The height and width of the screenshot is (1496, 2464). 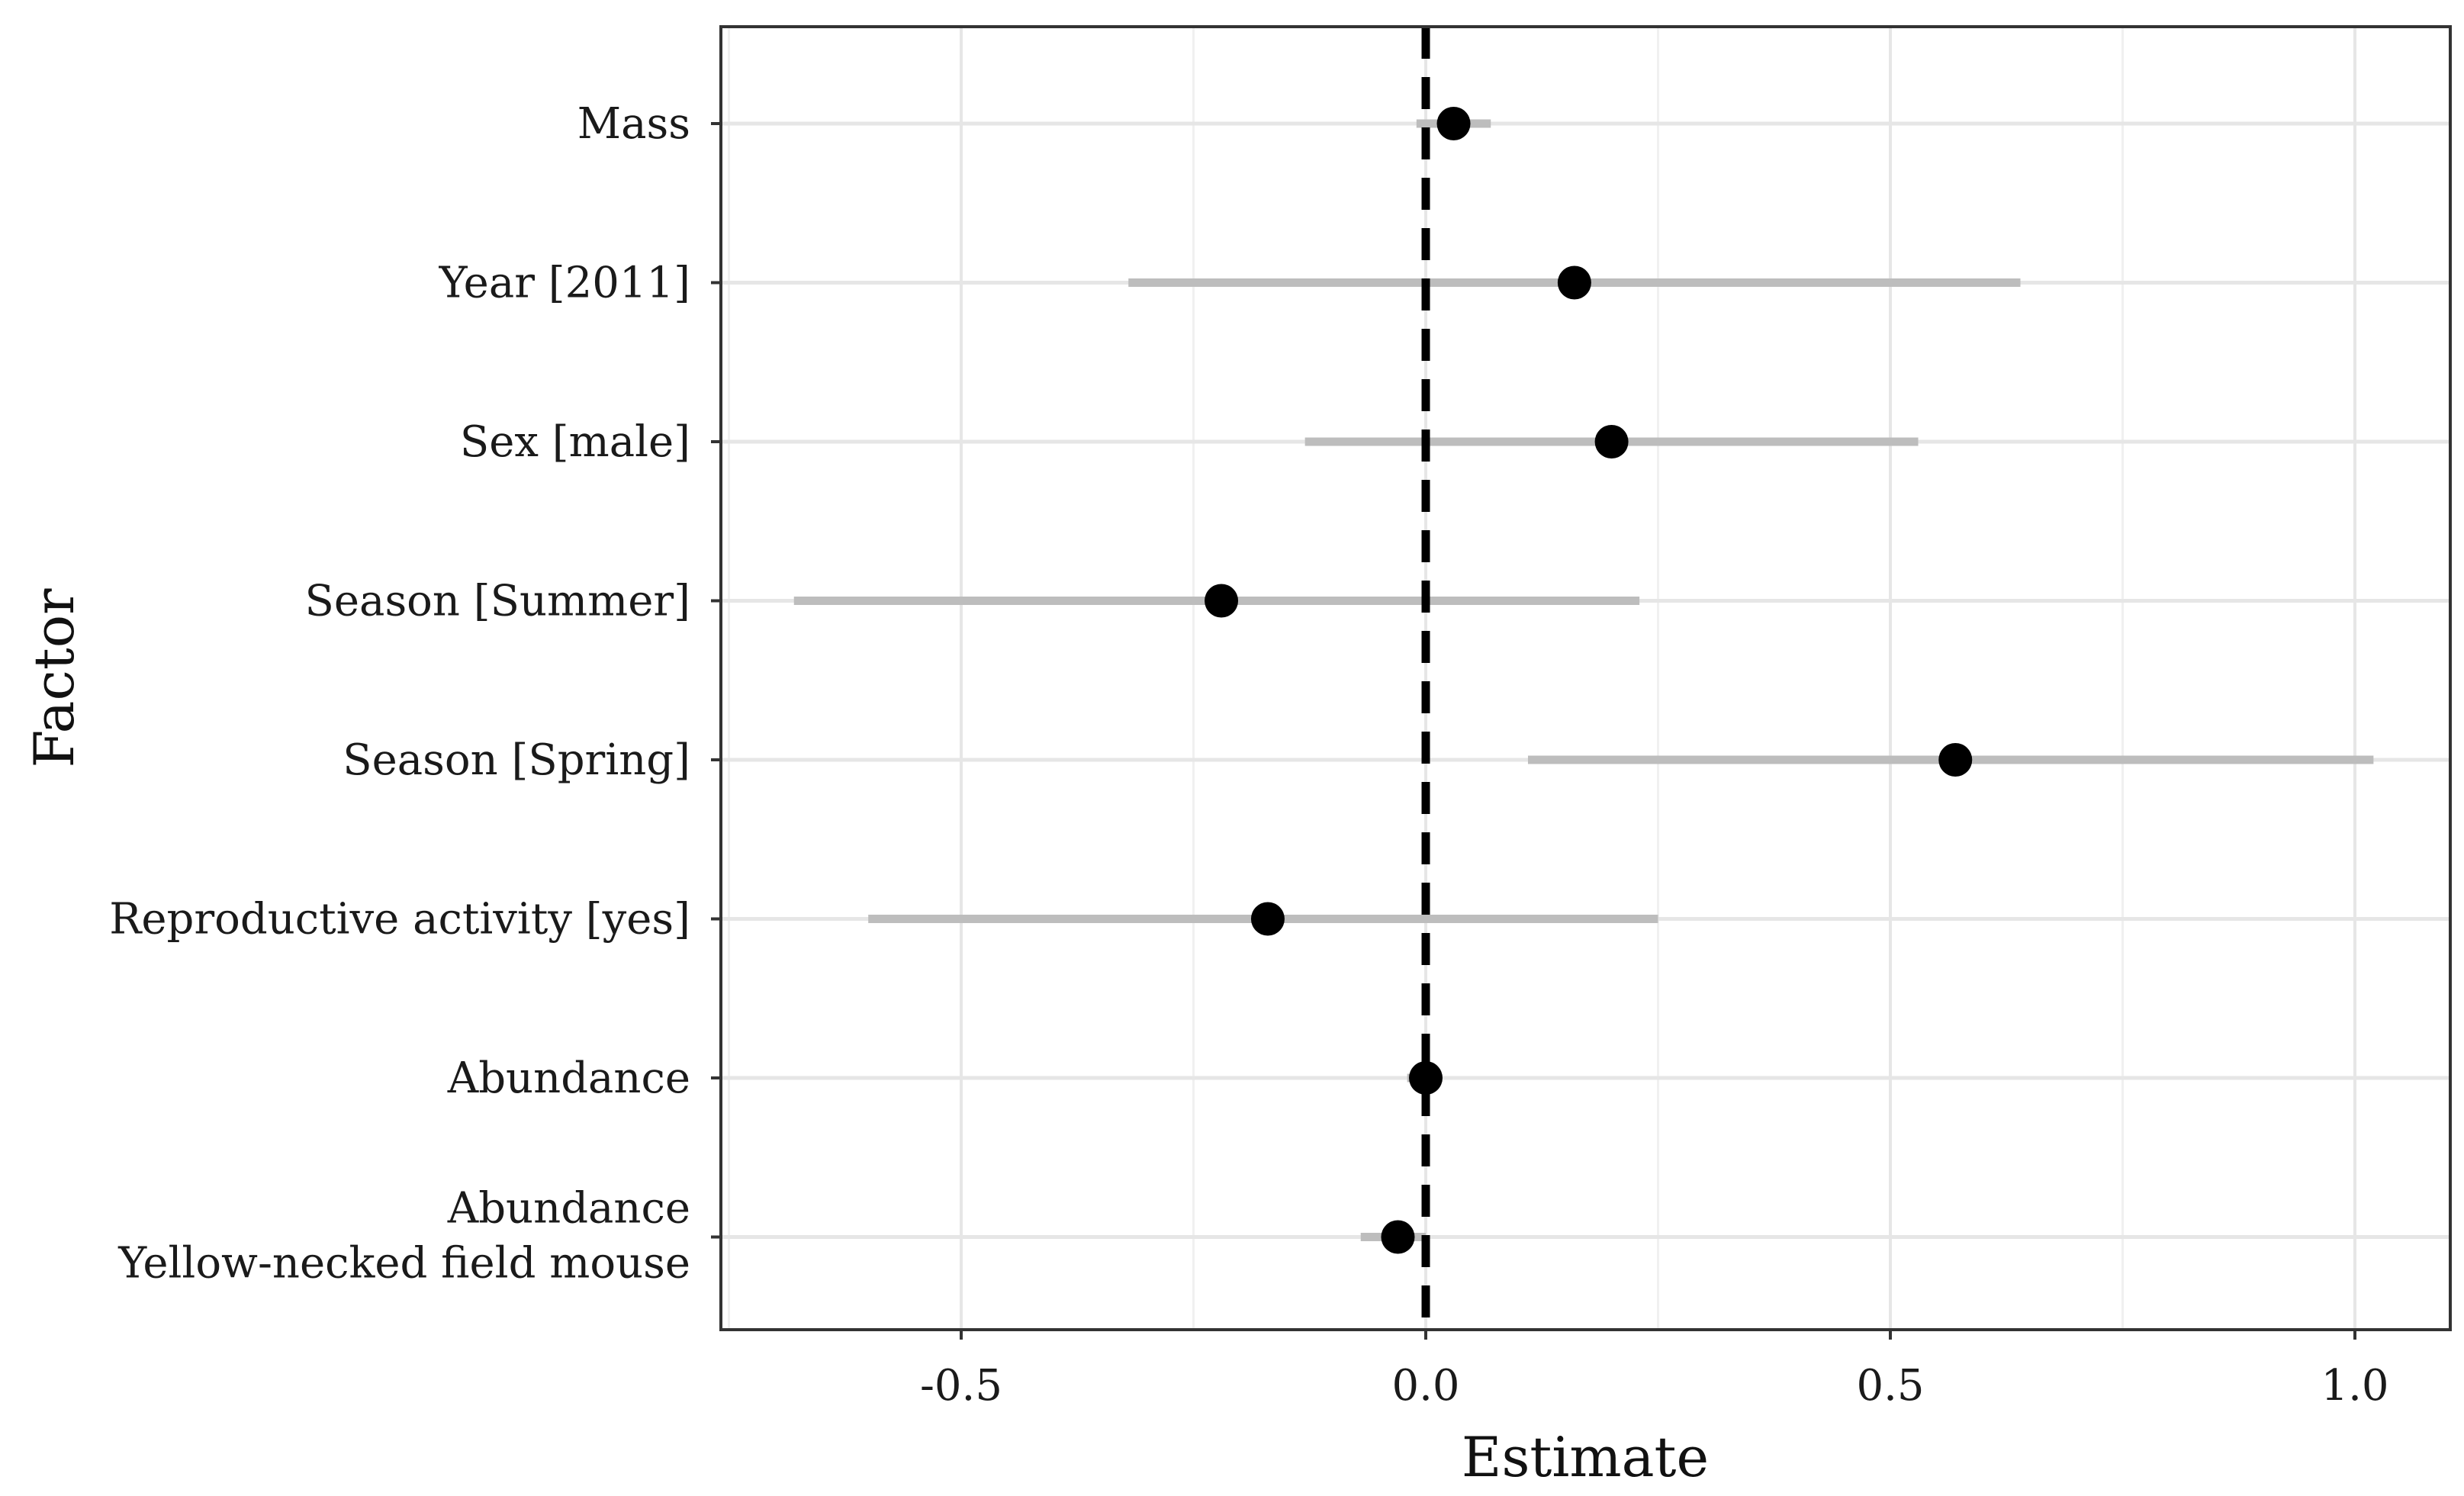 I want to click on x-tick-label: 1.0, so click(x=2354, y=1386).